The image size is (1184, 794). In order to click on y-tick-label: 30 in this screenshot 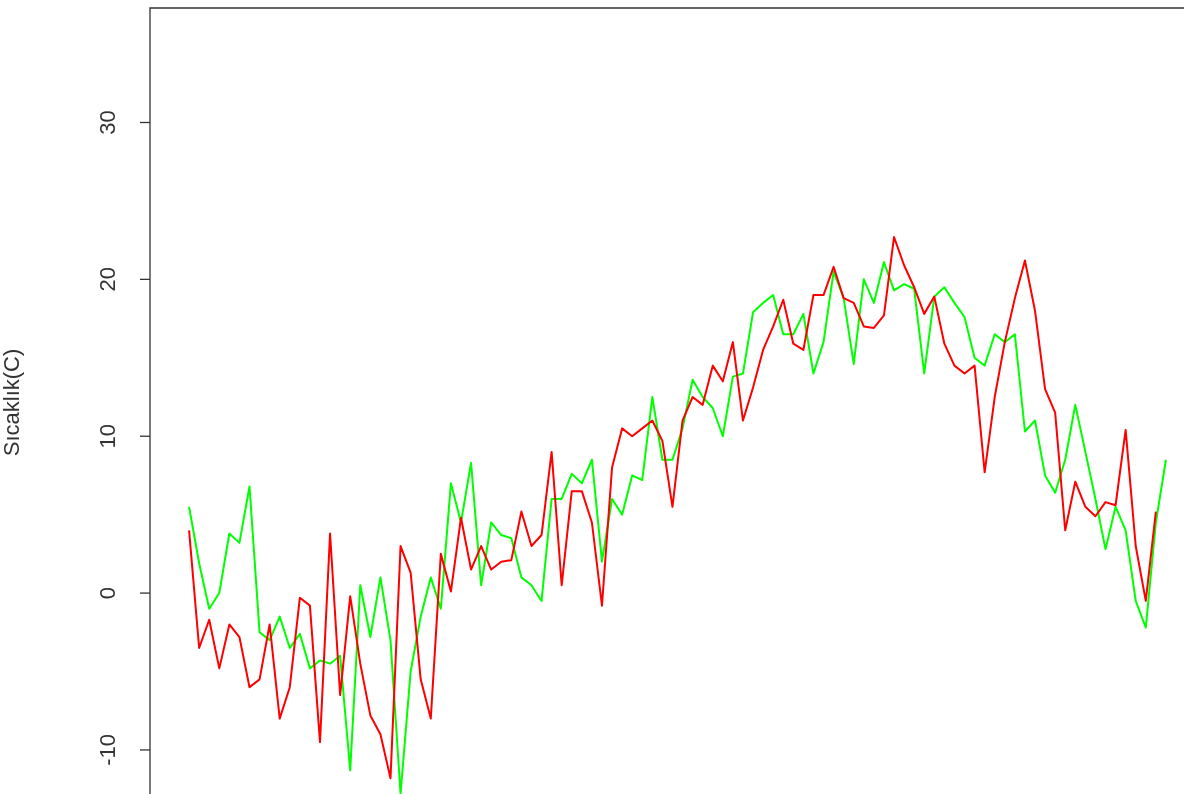, I will do `click(108, 122)`.